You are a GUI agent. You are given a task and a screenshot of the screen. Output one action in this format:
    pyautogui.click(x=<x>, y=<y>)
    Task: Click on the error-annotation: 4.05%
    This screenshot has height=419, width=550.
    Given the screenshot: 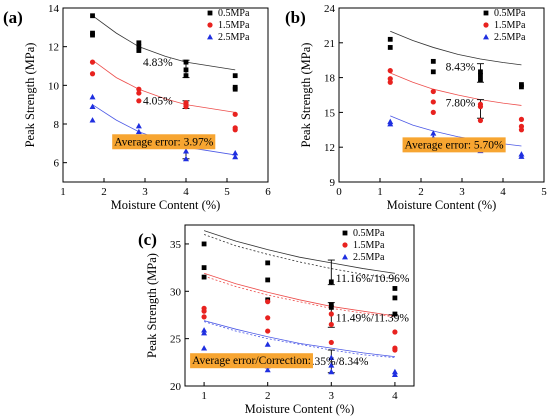 What is the action you would take?
    pyautogui.click(x=158, y=102)
    